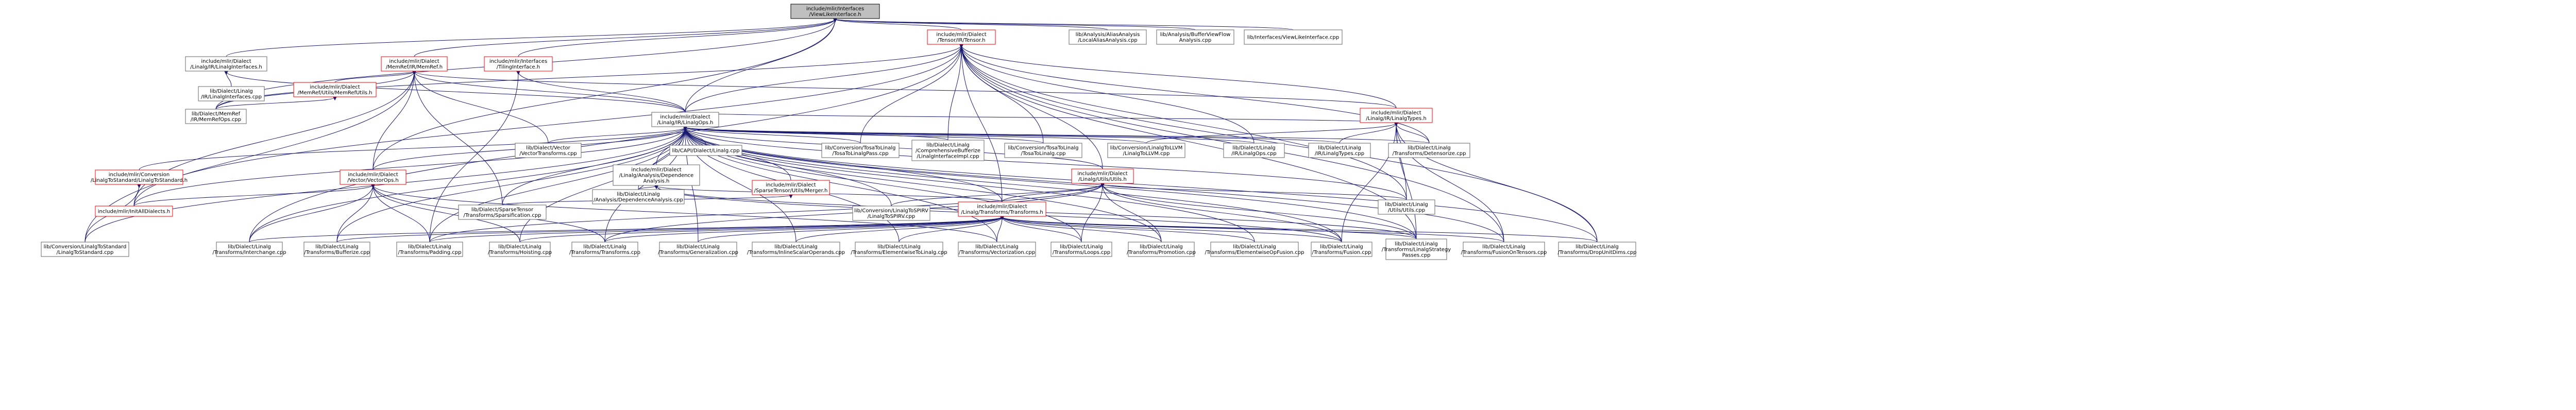  I want to click on node-label: include/mlir/InitAllDialects.h, so click(134, 212).